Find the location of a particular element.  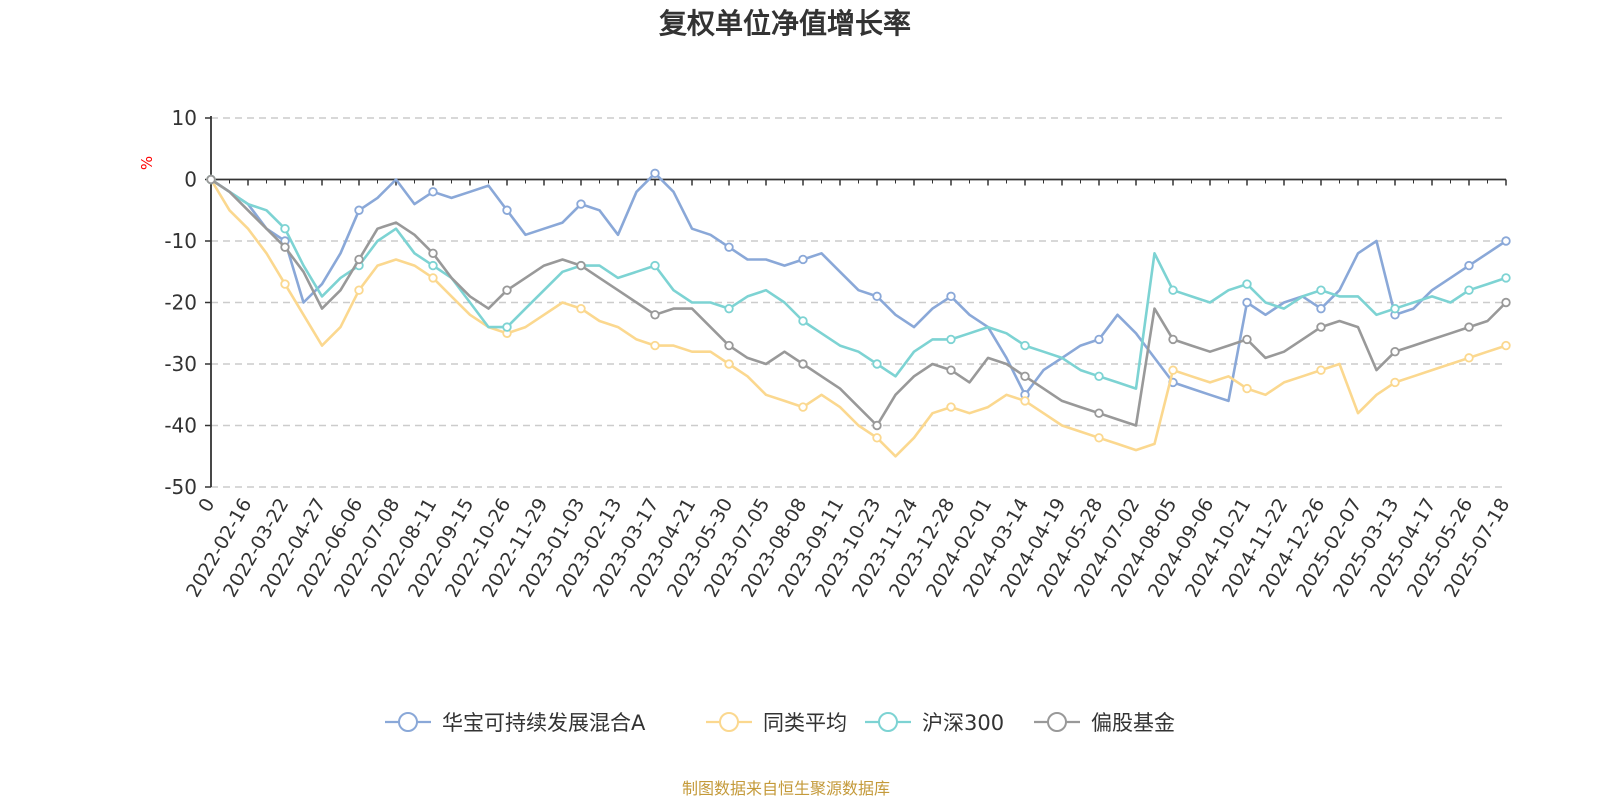

legend: 华宝可持续发展混合A 同类平均 沪深300 偏股基金 is located at coordinates (780, 723).